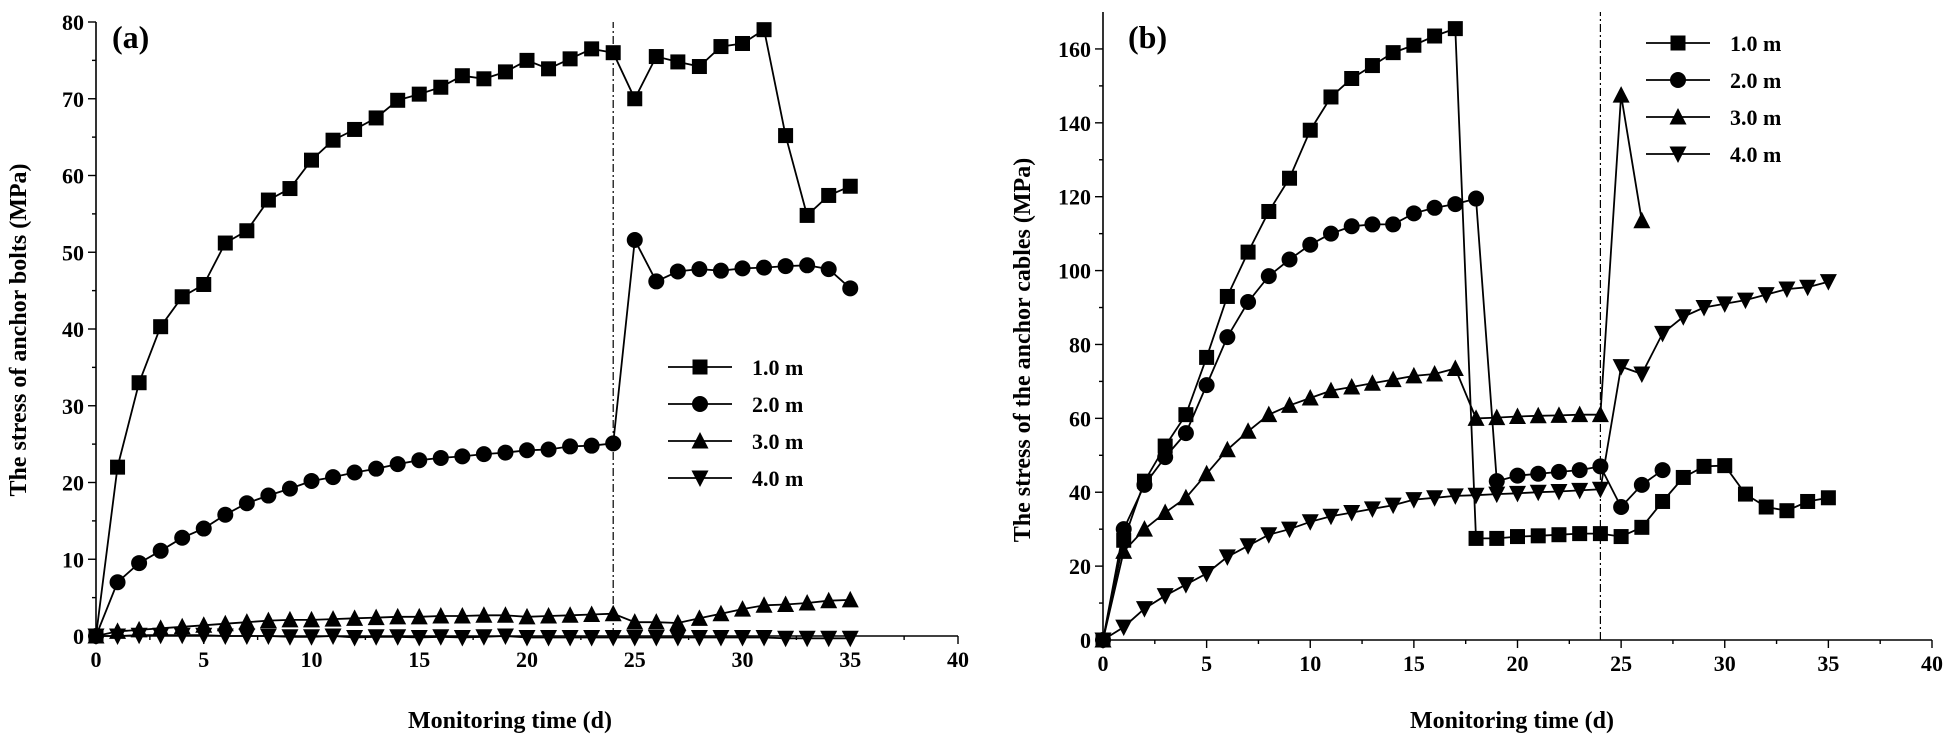 This screenshot has width=1950, height=738. What do you see at coordinates (510, 721) in the screenshot?
I see `x-axis-title-a: Monitoring time (d)` at bounding box center [510, 721].